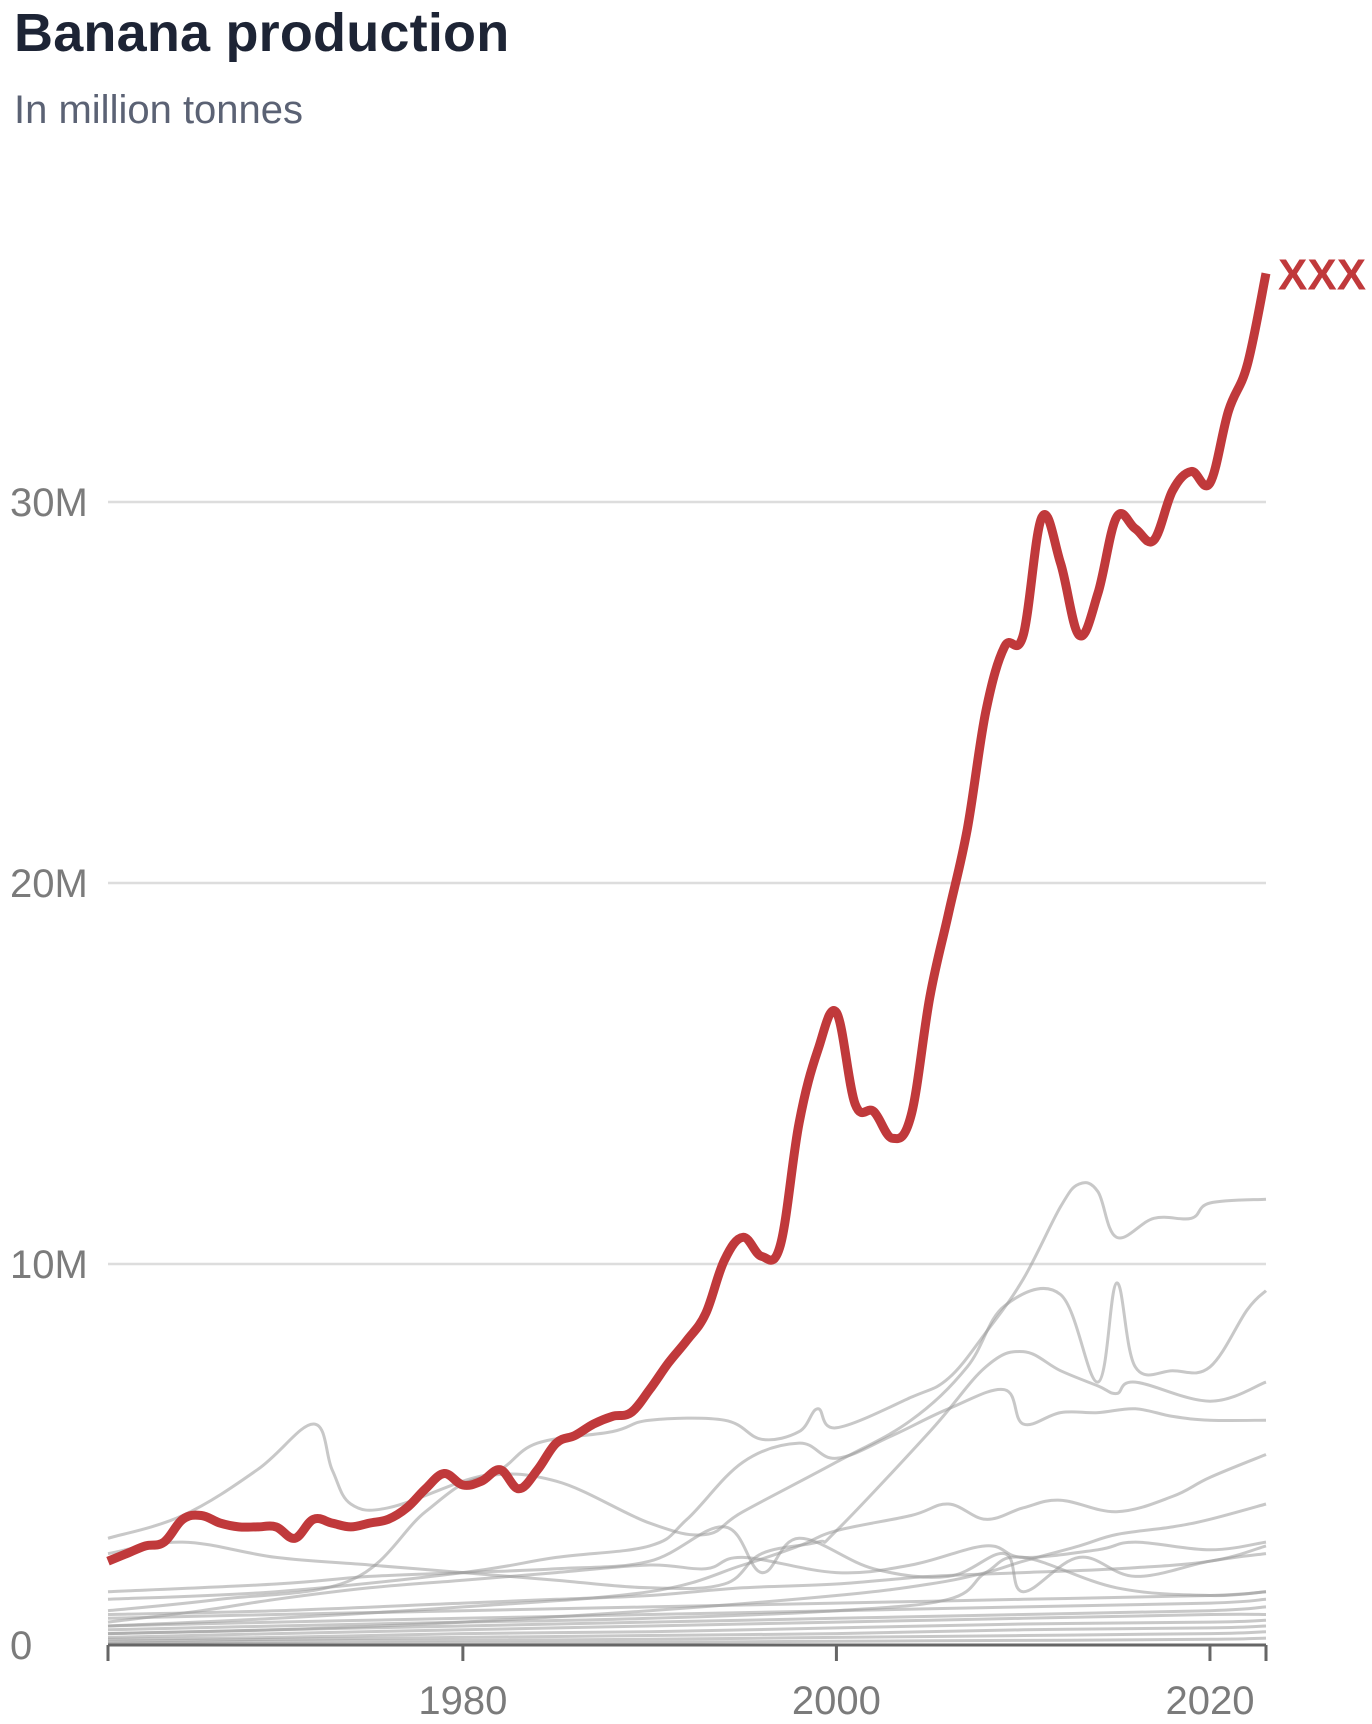 This screenshot has width=1372, height=1724. Describe the element at coordinates (836, 1701) in the screenshot. I see `x-tick-label: 2000` at that location.